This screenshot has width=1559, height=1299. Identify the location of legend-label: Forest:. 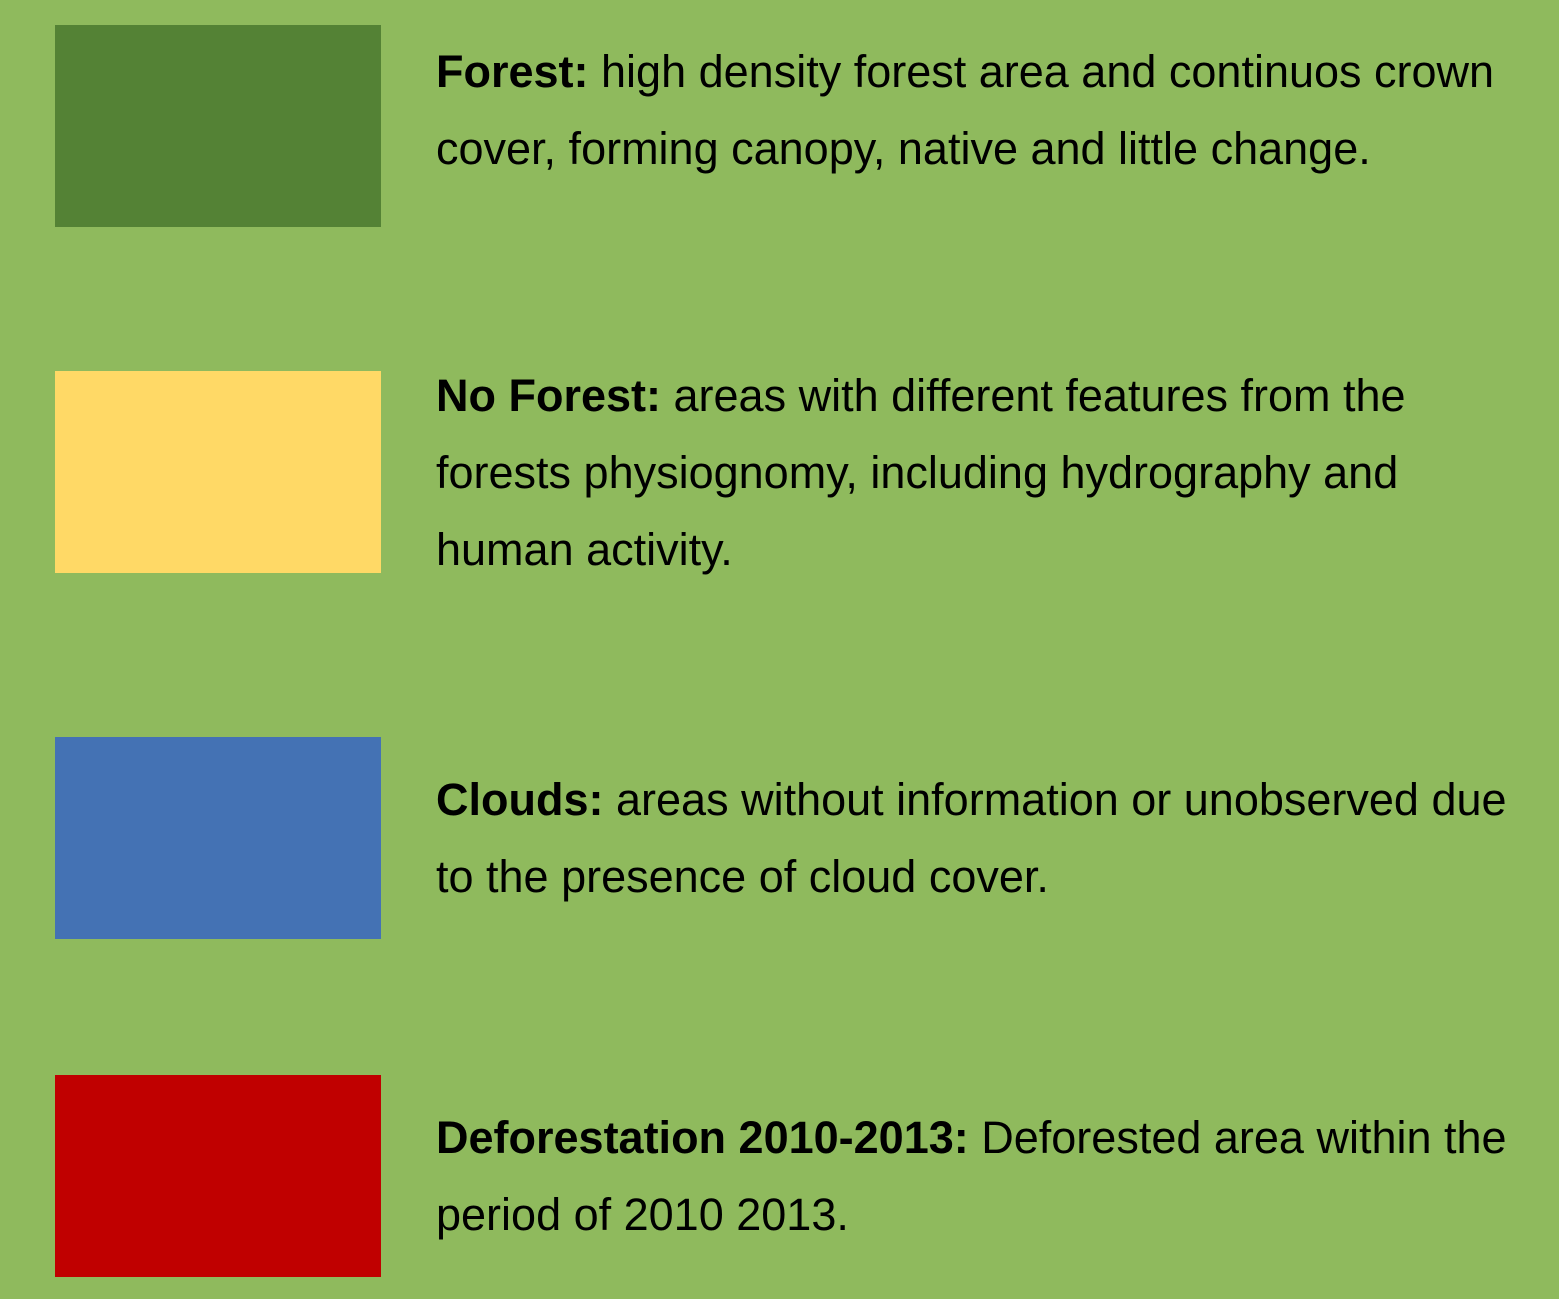
(512, 71).